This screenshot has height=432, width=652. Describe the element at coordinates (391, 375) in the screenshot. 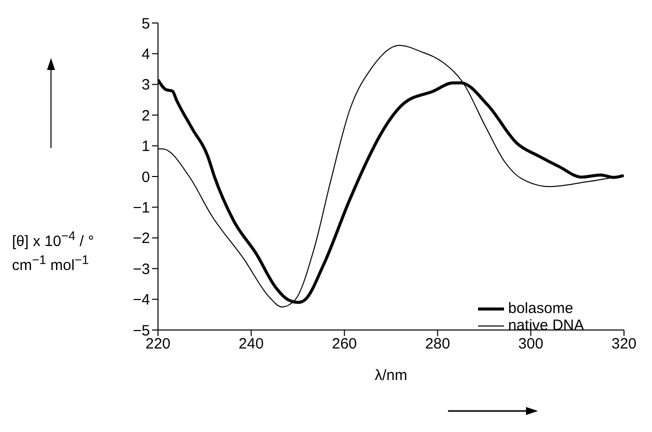

I see `x-axis-title: λ/nm` at that location.